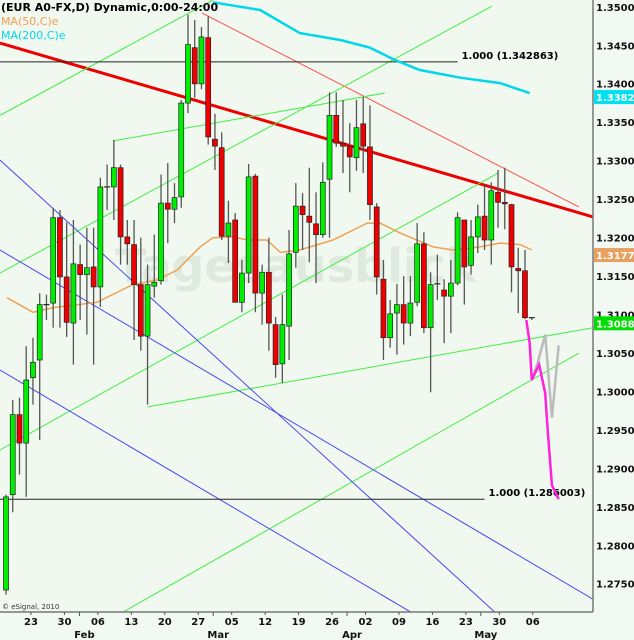 The height and width of the screenshot is (640, 634). I want to click on y-tick-label: 1.285013, so click(615, 508).